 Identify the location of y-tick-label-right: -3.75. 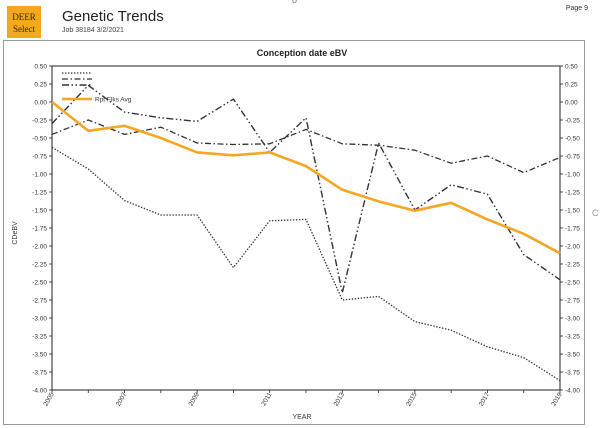
(572, 372).